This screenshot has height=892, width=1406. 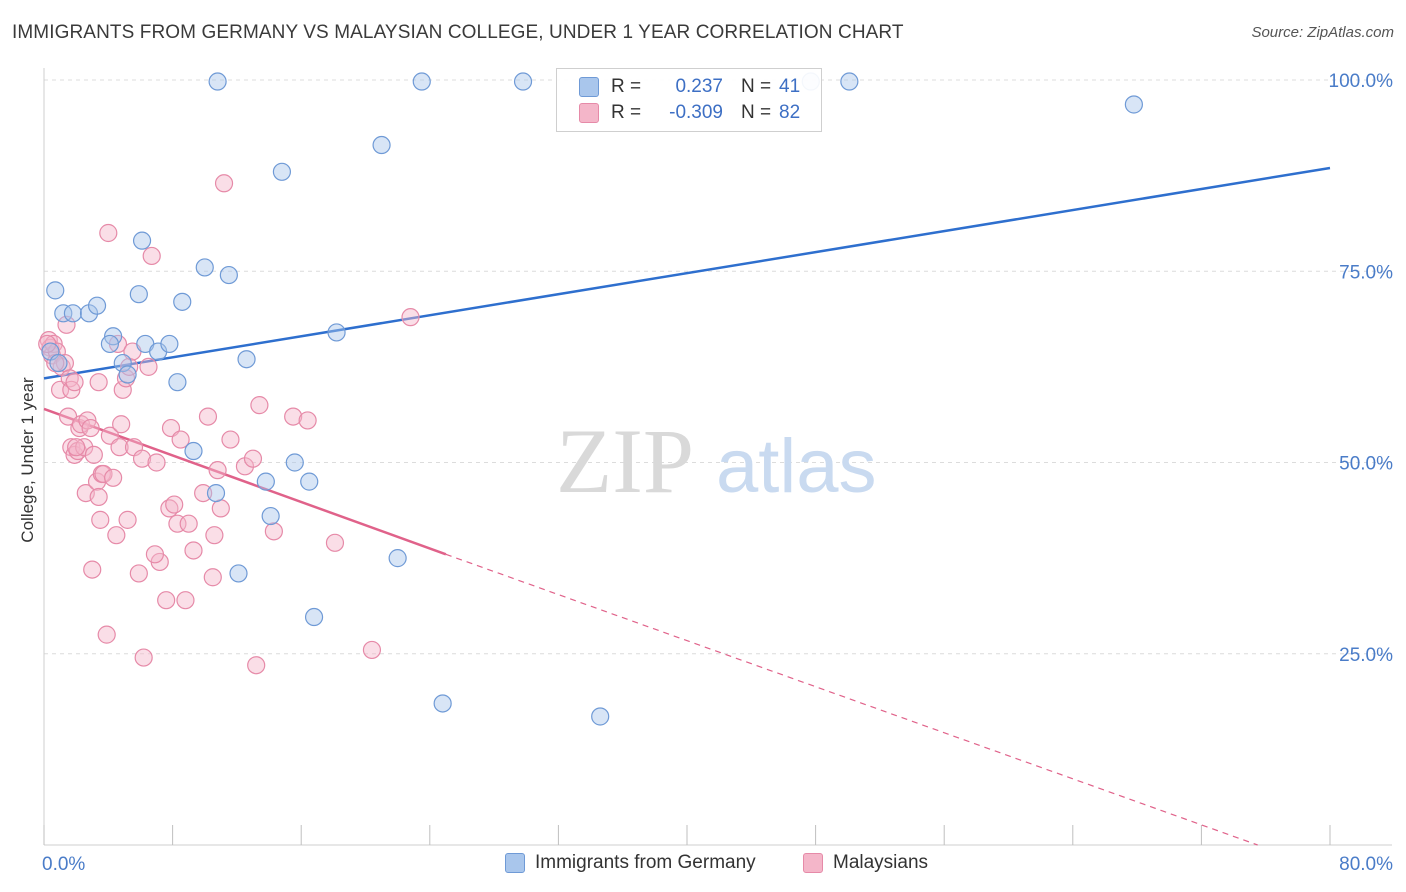 I want to click on x-tick-label: 80.0%, so click(x=1366, y=864).